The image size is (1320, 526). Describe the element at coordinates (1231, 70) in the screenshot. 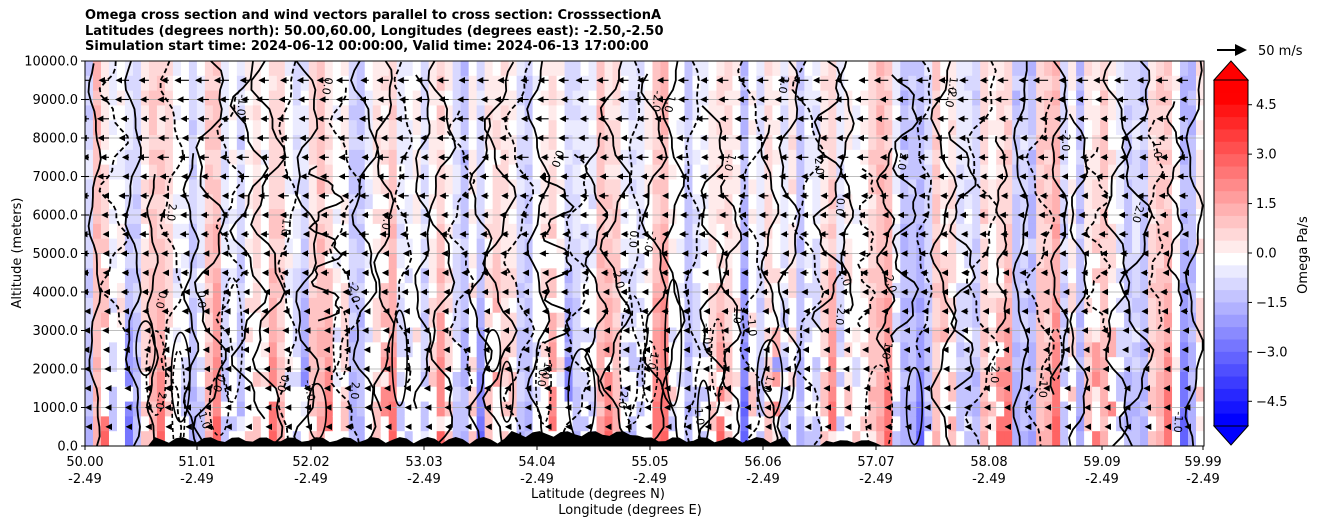

I see `colorbar-extend-max` at that location.